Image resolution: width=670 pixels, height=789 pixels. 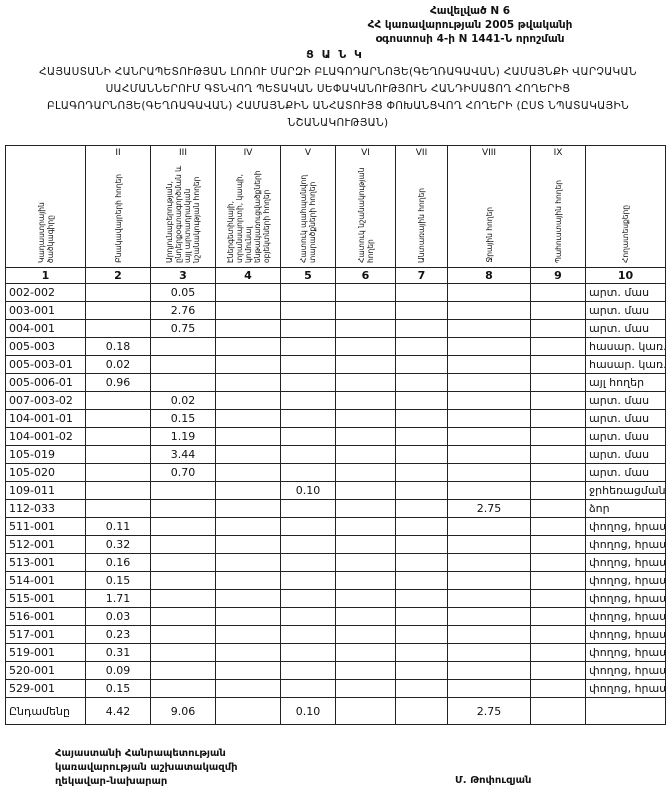 I want to click on area-cell: 0.75, so click(x=183, y=328).